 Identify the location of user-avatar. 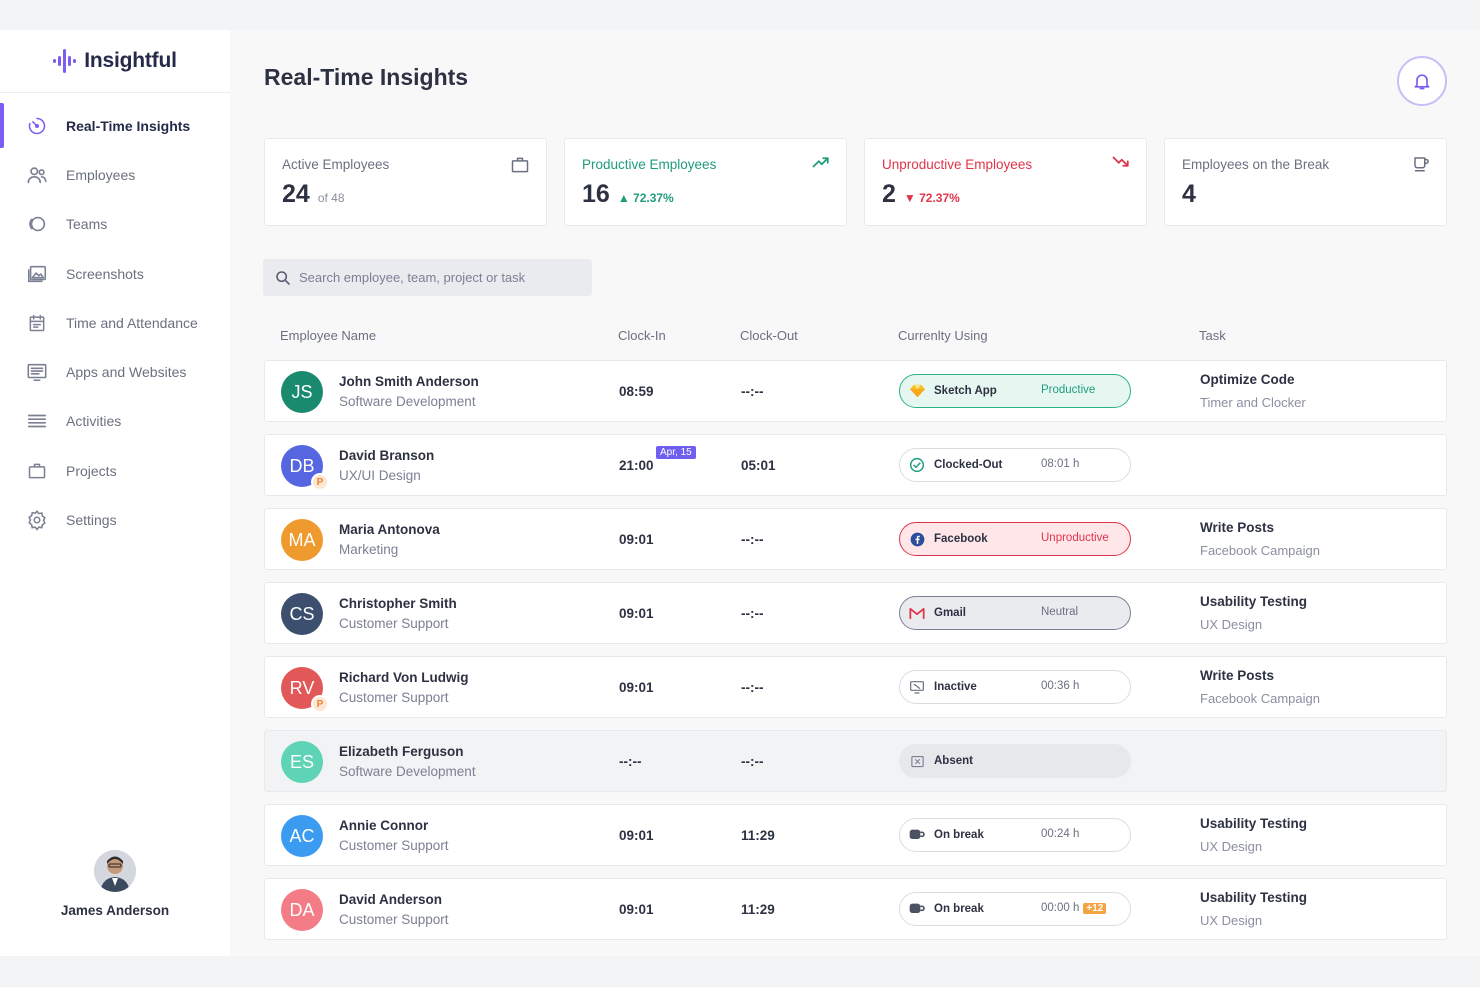
(115, 871).